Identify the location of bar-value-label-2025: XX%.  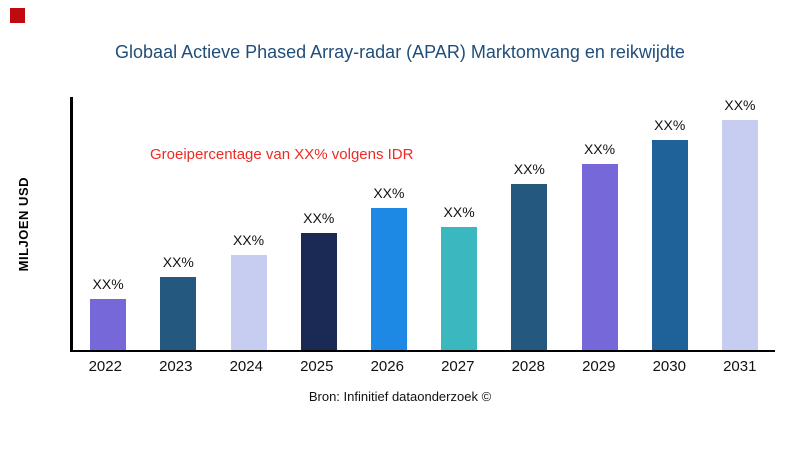
(319, 217).